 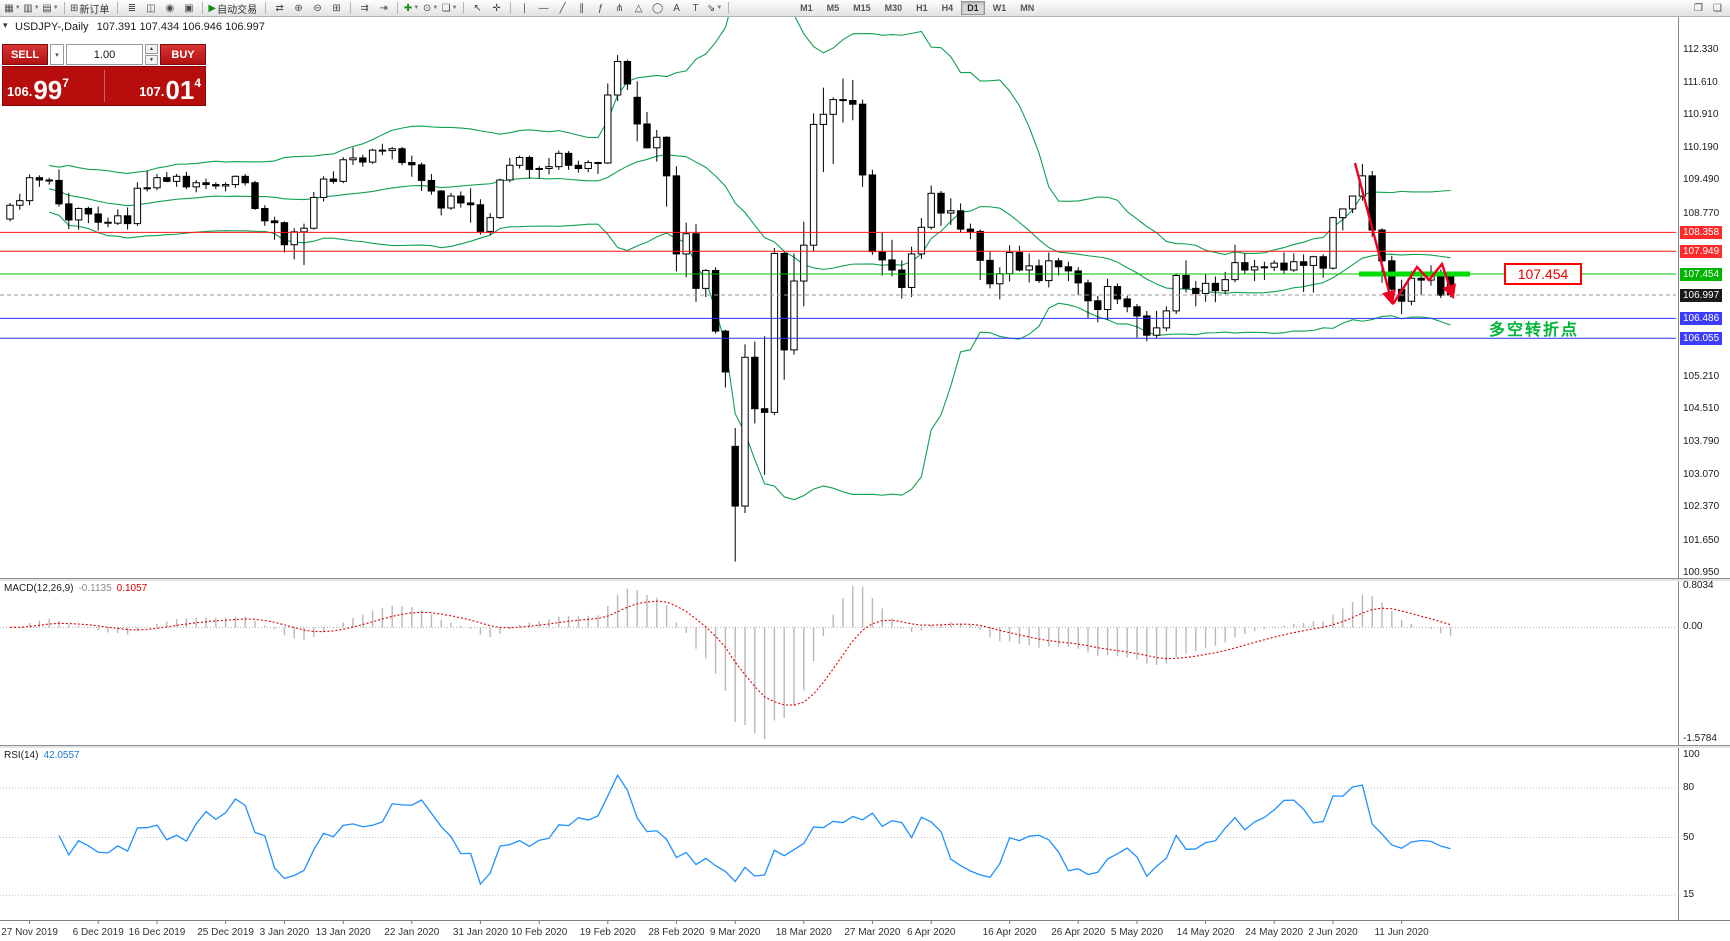 What do you see at coordinates (90, 9) in the screenshot?
I see `new-order-button: ⊞ 新订单` at bounding box center [90, 9].